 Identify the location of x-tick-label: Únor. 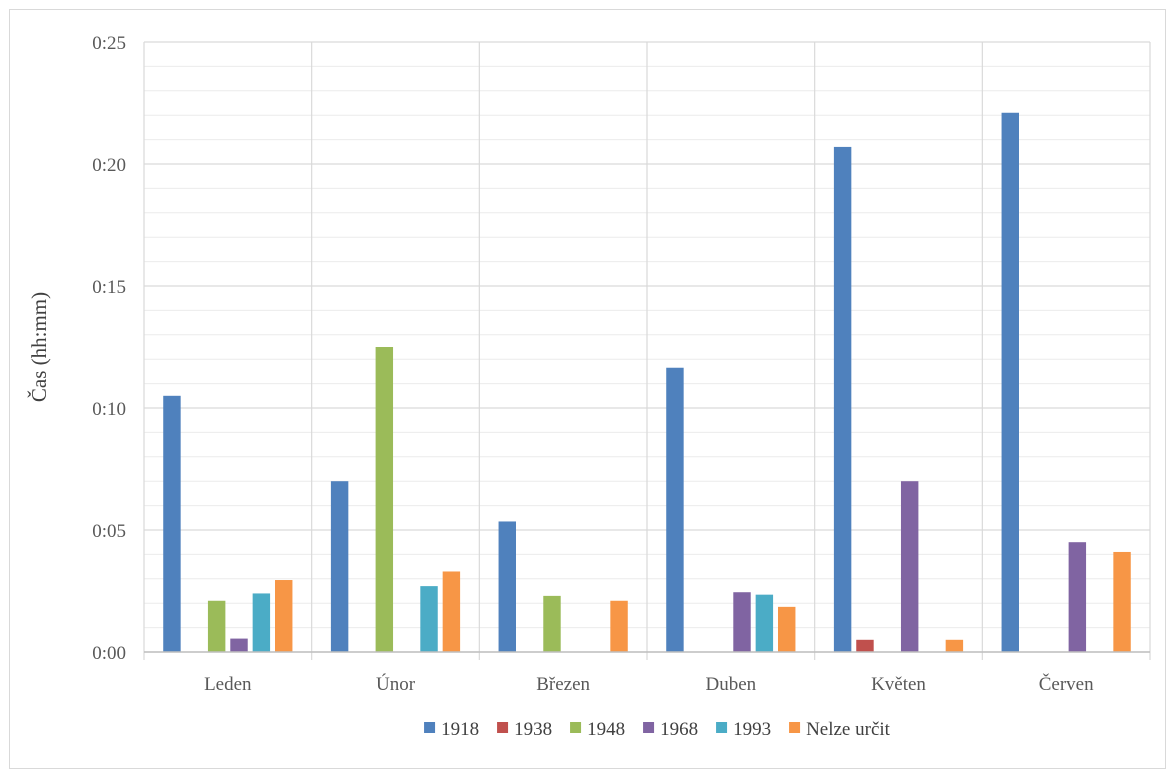
(396, 684).